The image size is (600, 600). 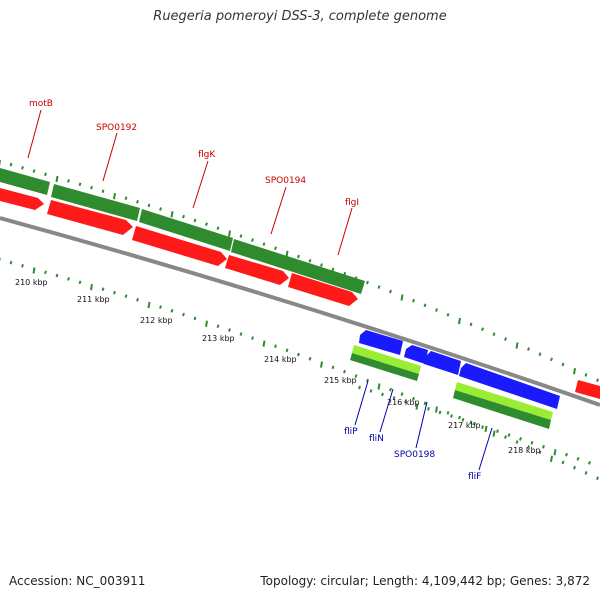 What do you see at coordinates (257, 270) in the screenshot?
I see `gene-arrow-SPO0194` at bounding box center [257, 270].